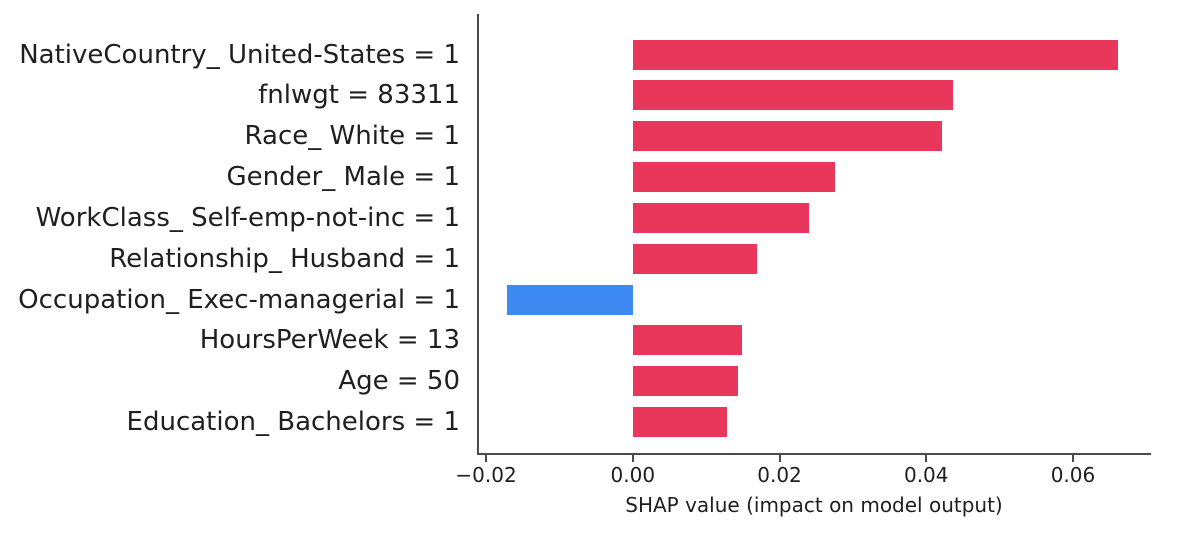 This screenshot has height=556, width=1178. What do you see at coordinates (814, 505) in the screenshot?
I see `x-axis-title: SHAP value (impact on model output)` at bounding box center [814, 505].